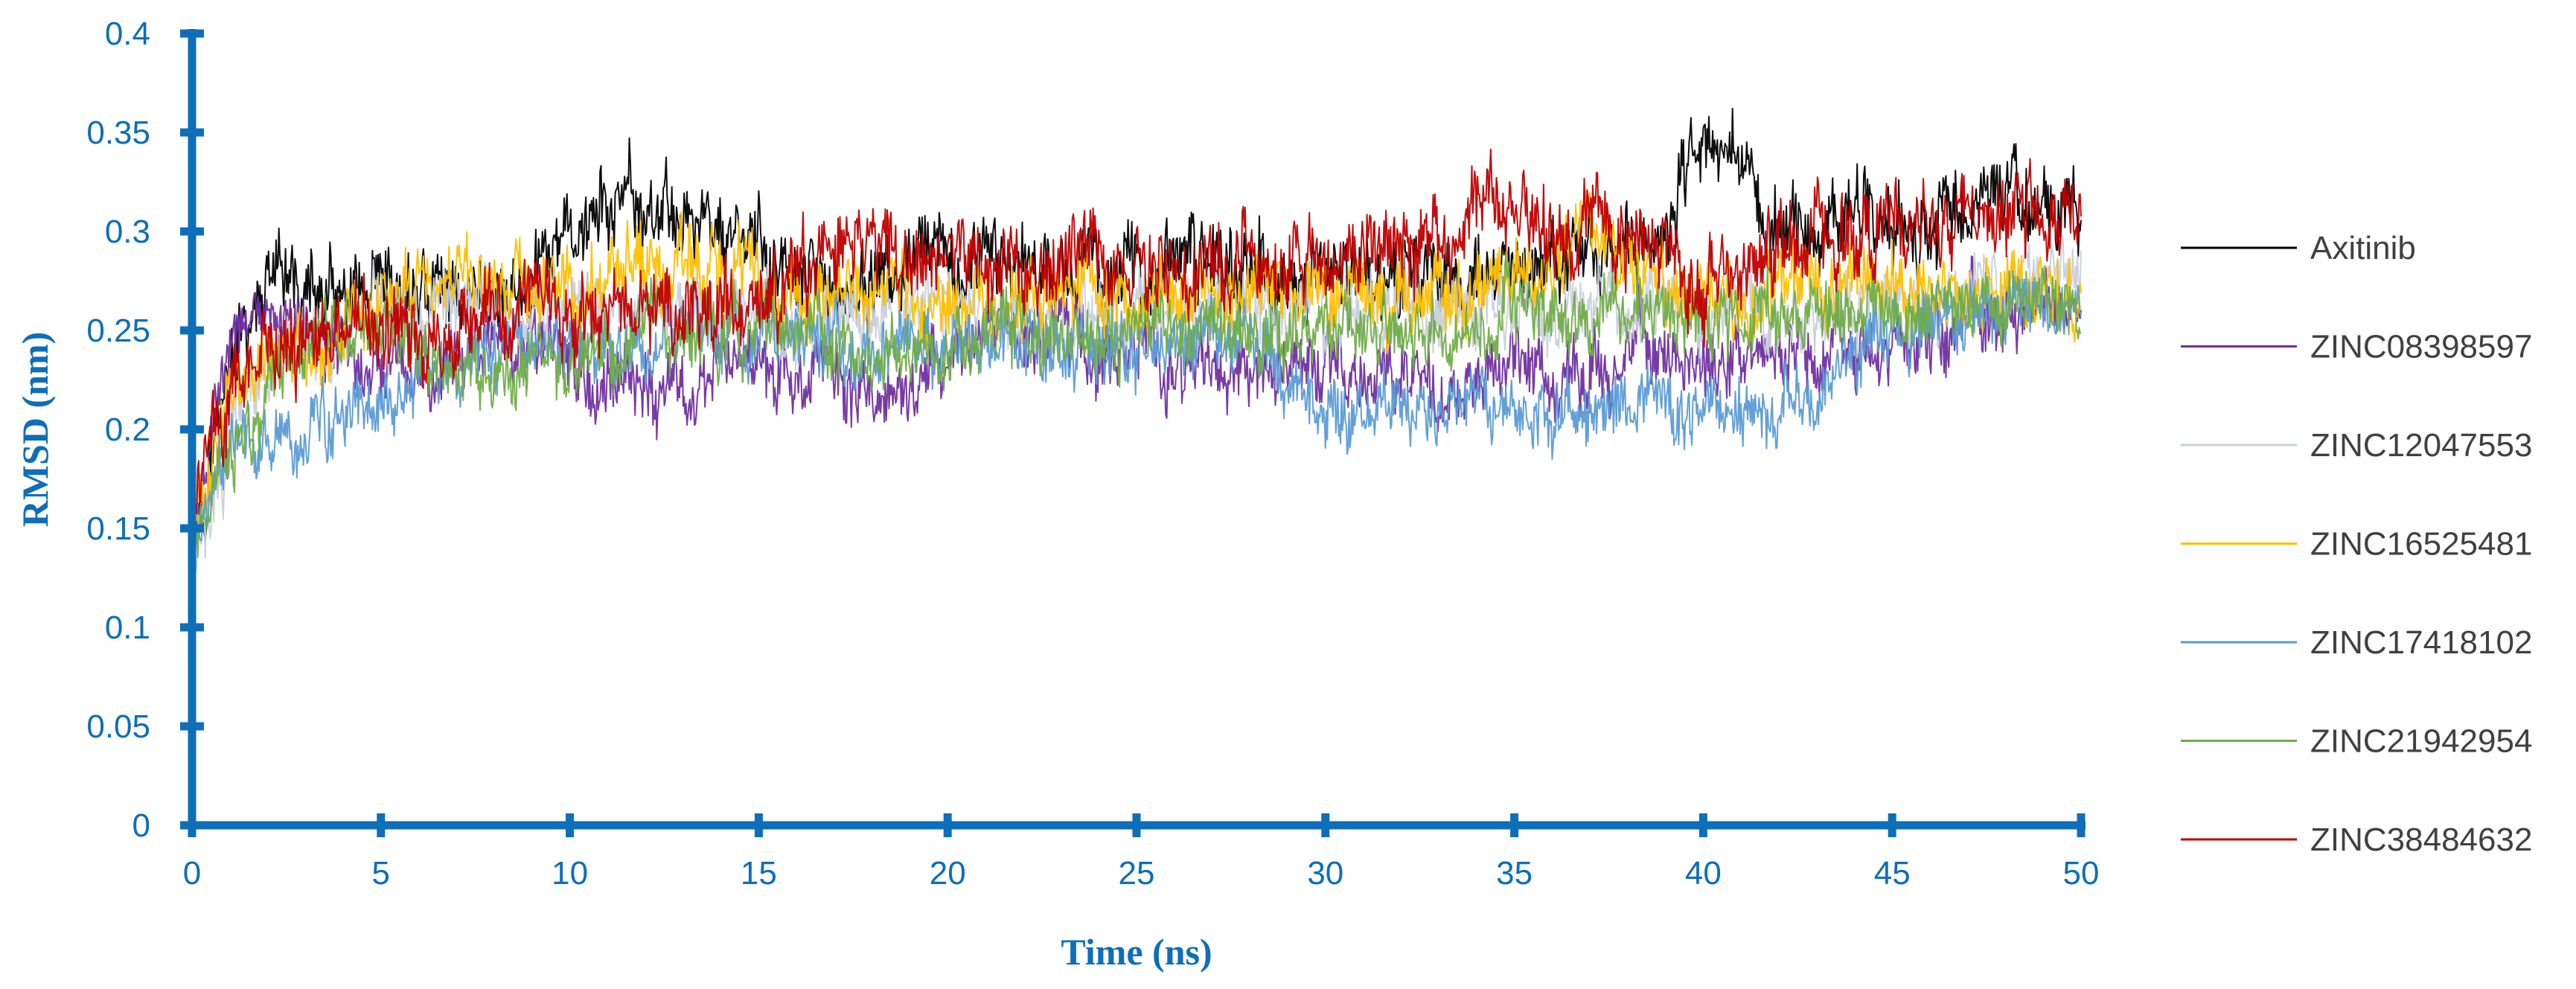  Describe the element at coordinates (127, 232) in the screenshot. I see `y-tick-label: 0.3` at that location.